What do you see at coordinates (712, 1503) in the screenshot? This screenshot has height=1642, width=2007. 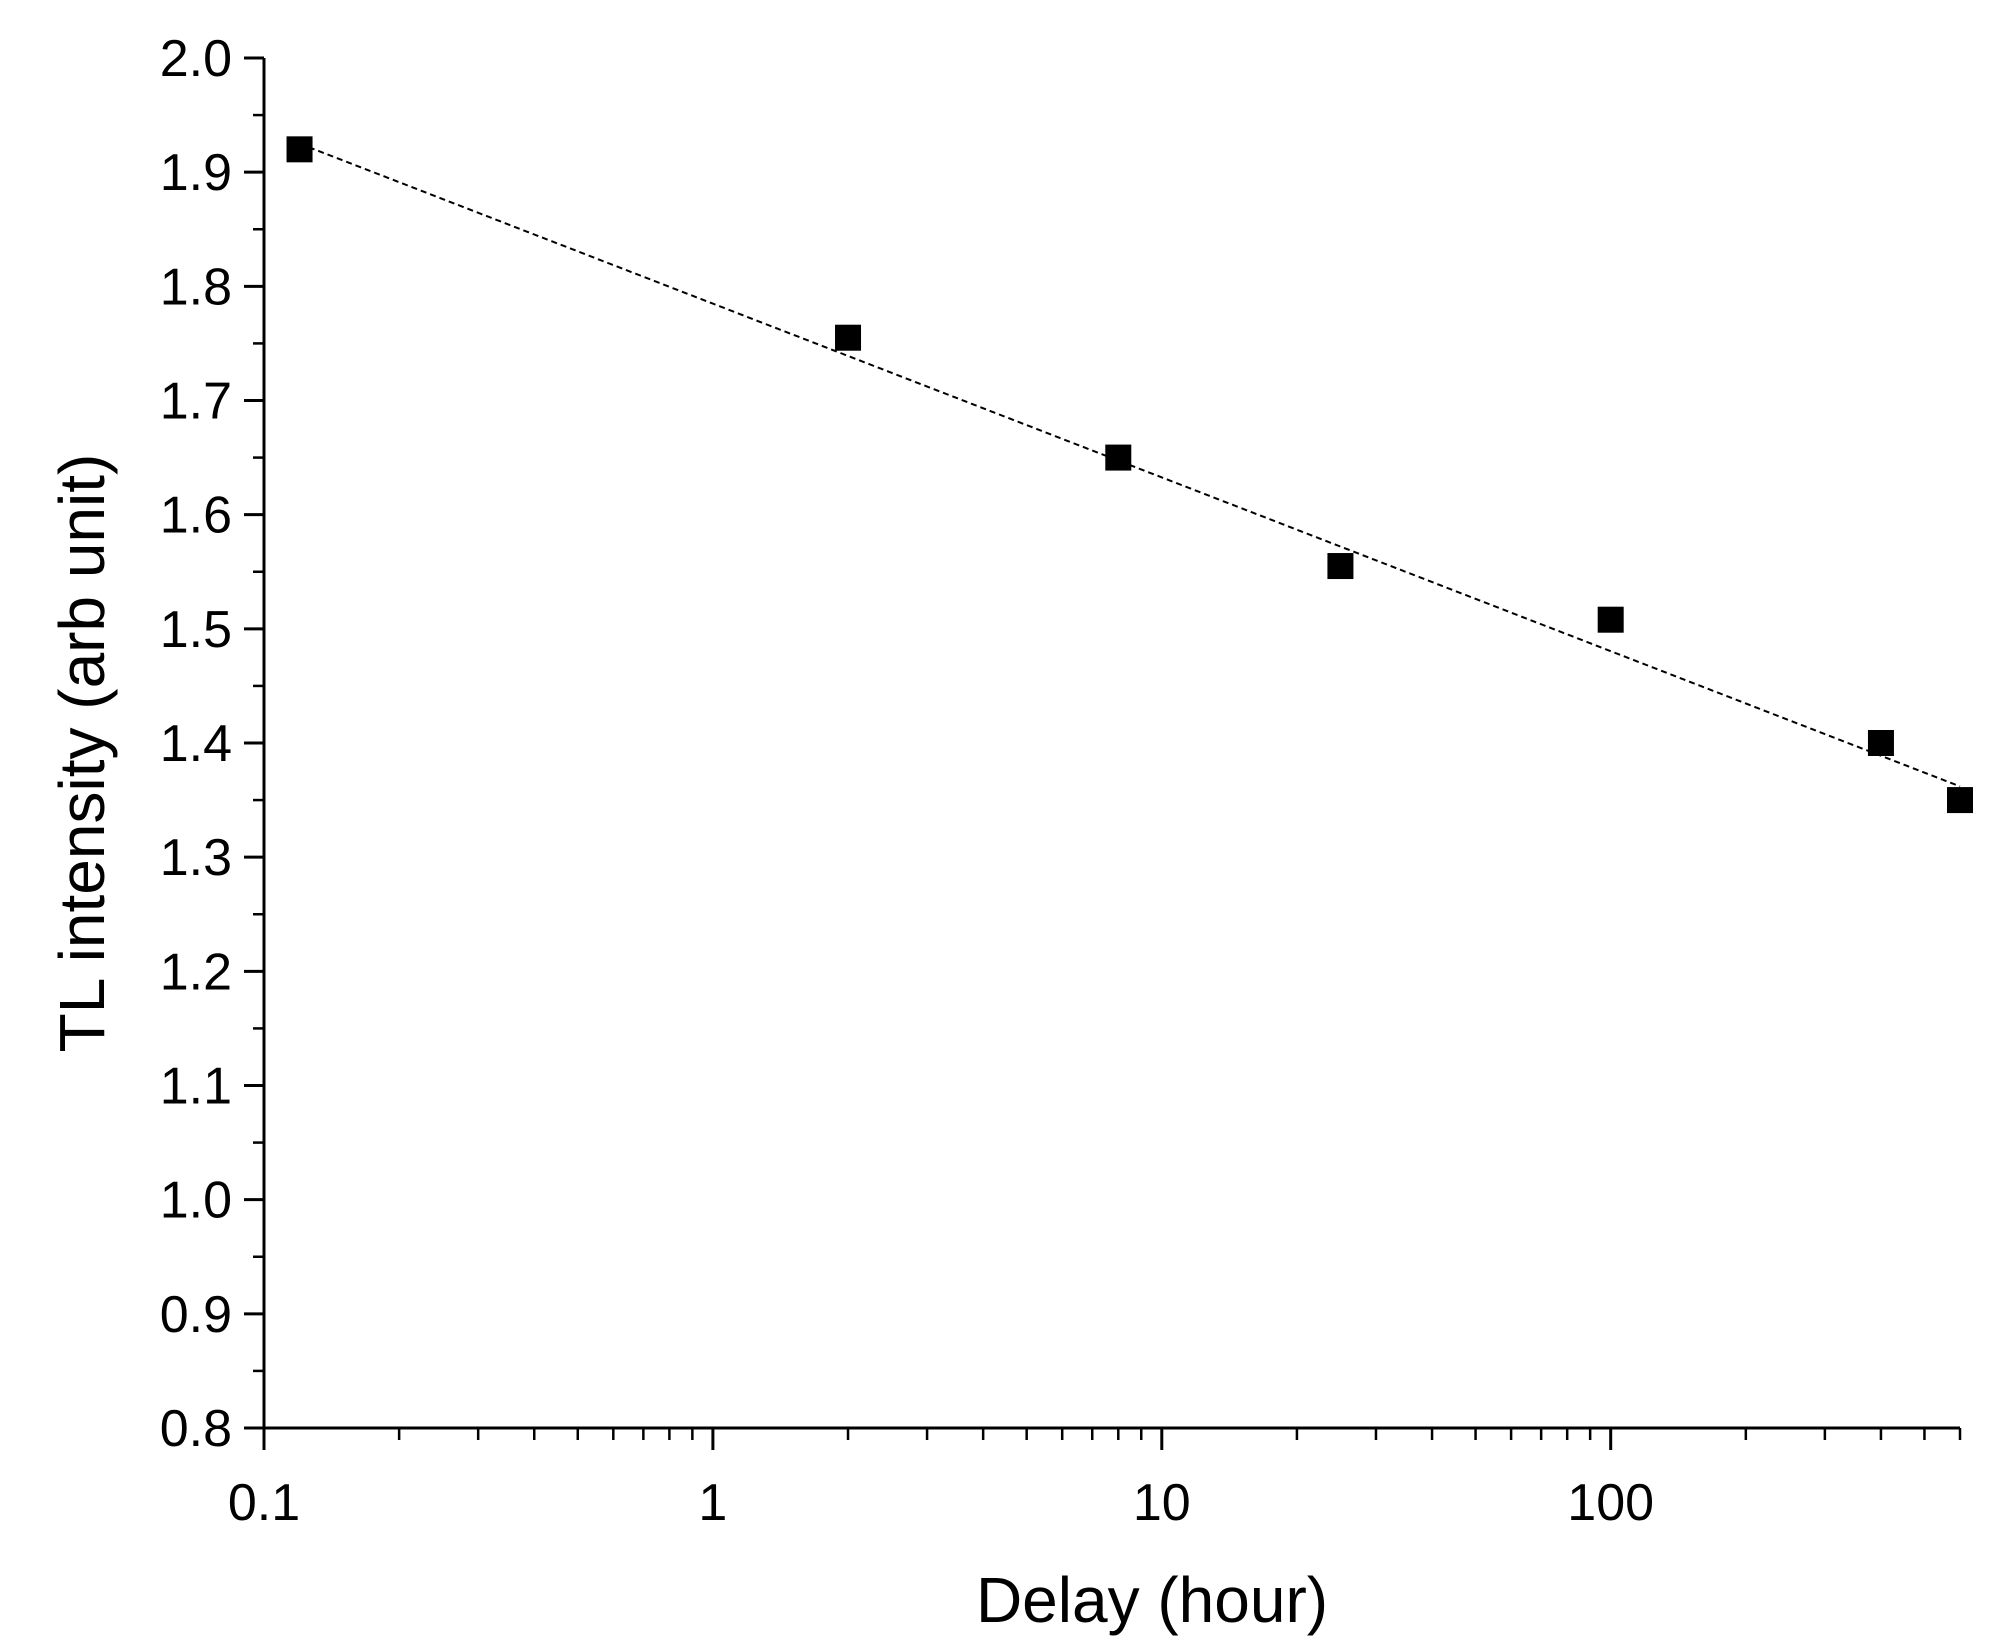 I see `x-tick-label: 1` at bounding box center [712, 1503].